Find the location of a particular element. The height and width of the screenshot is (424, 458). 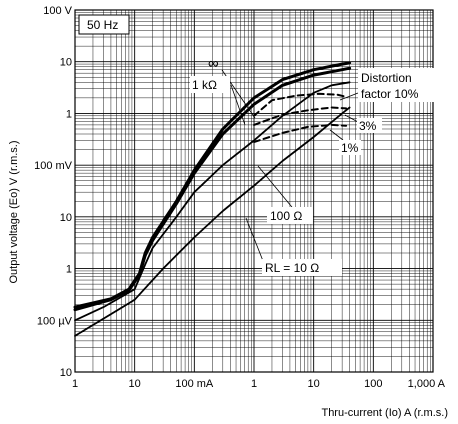

x-tick-label: 1,000 A is located at coordinates (427, 384).